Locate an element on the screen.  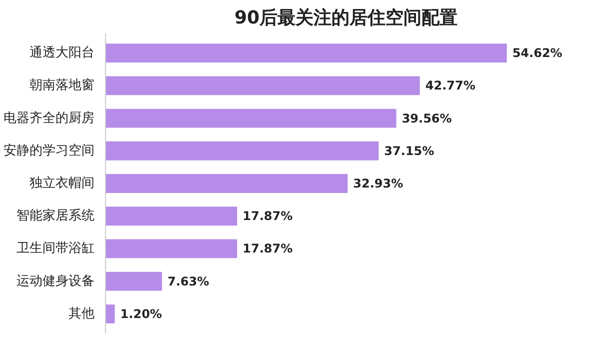
y-tick-label: 电器齐全的厨房 is located at coordinates (49, 118).